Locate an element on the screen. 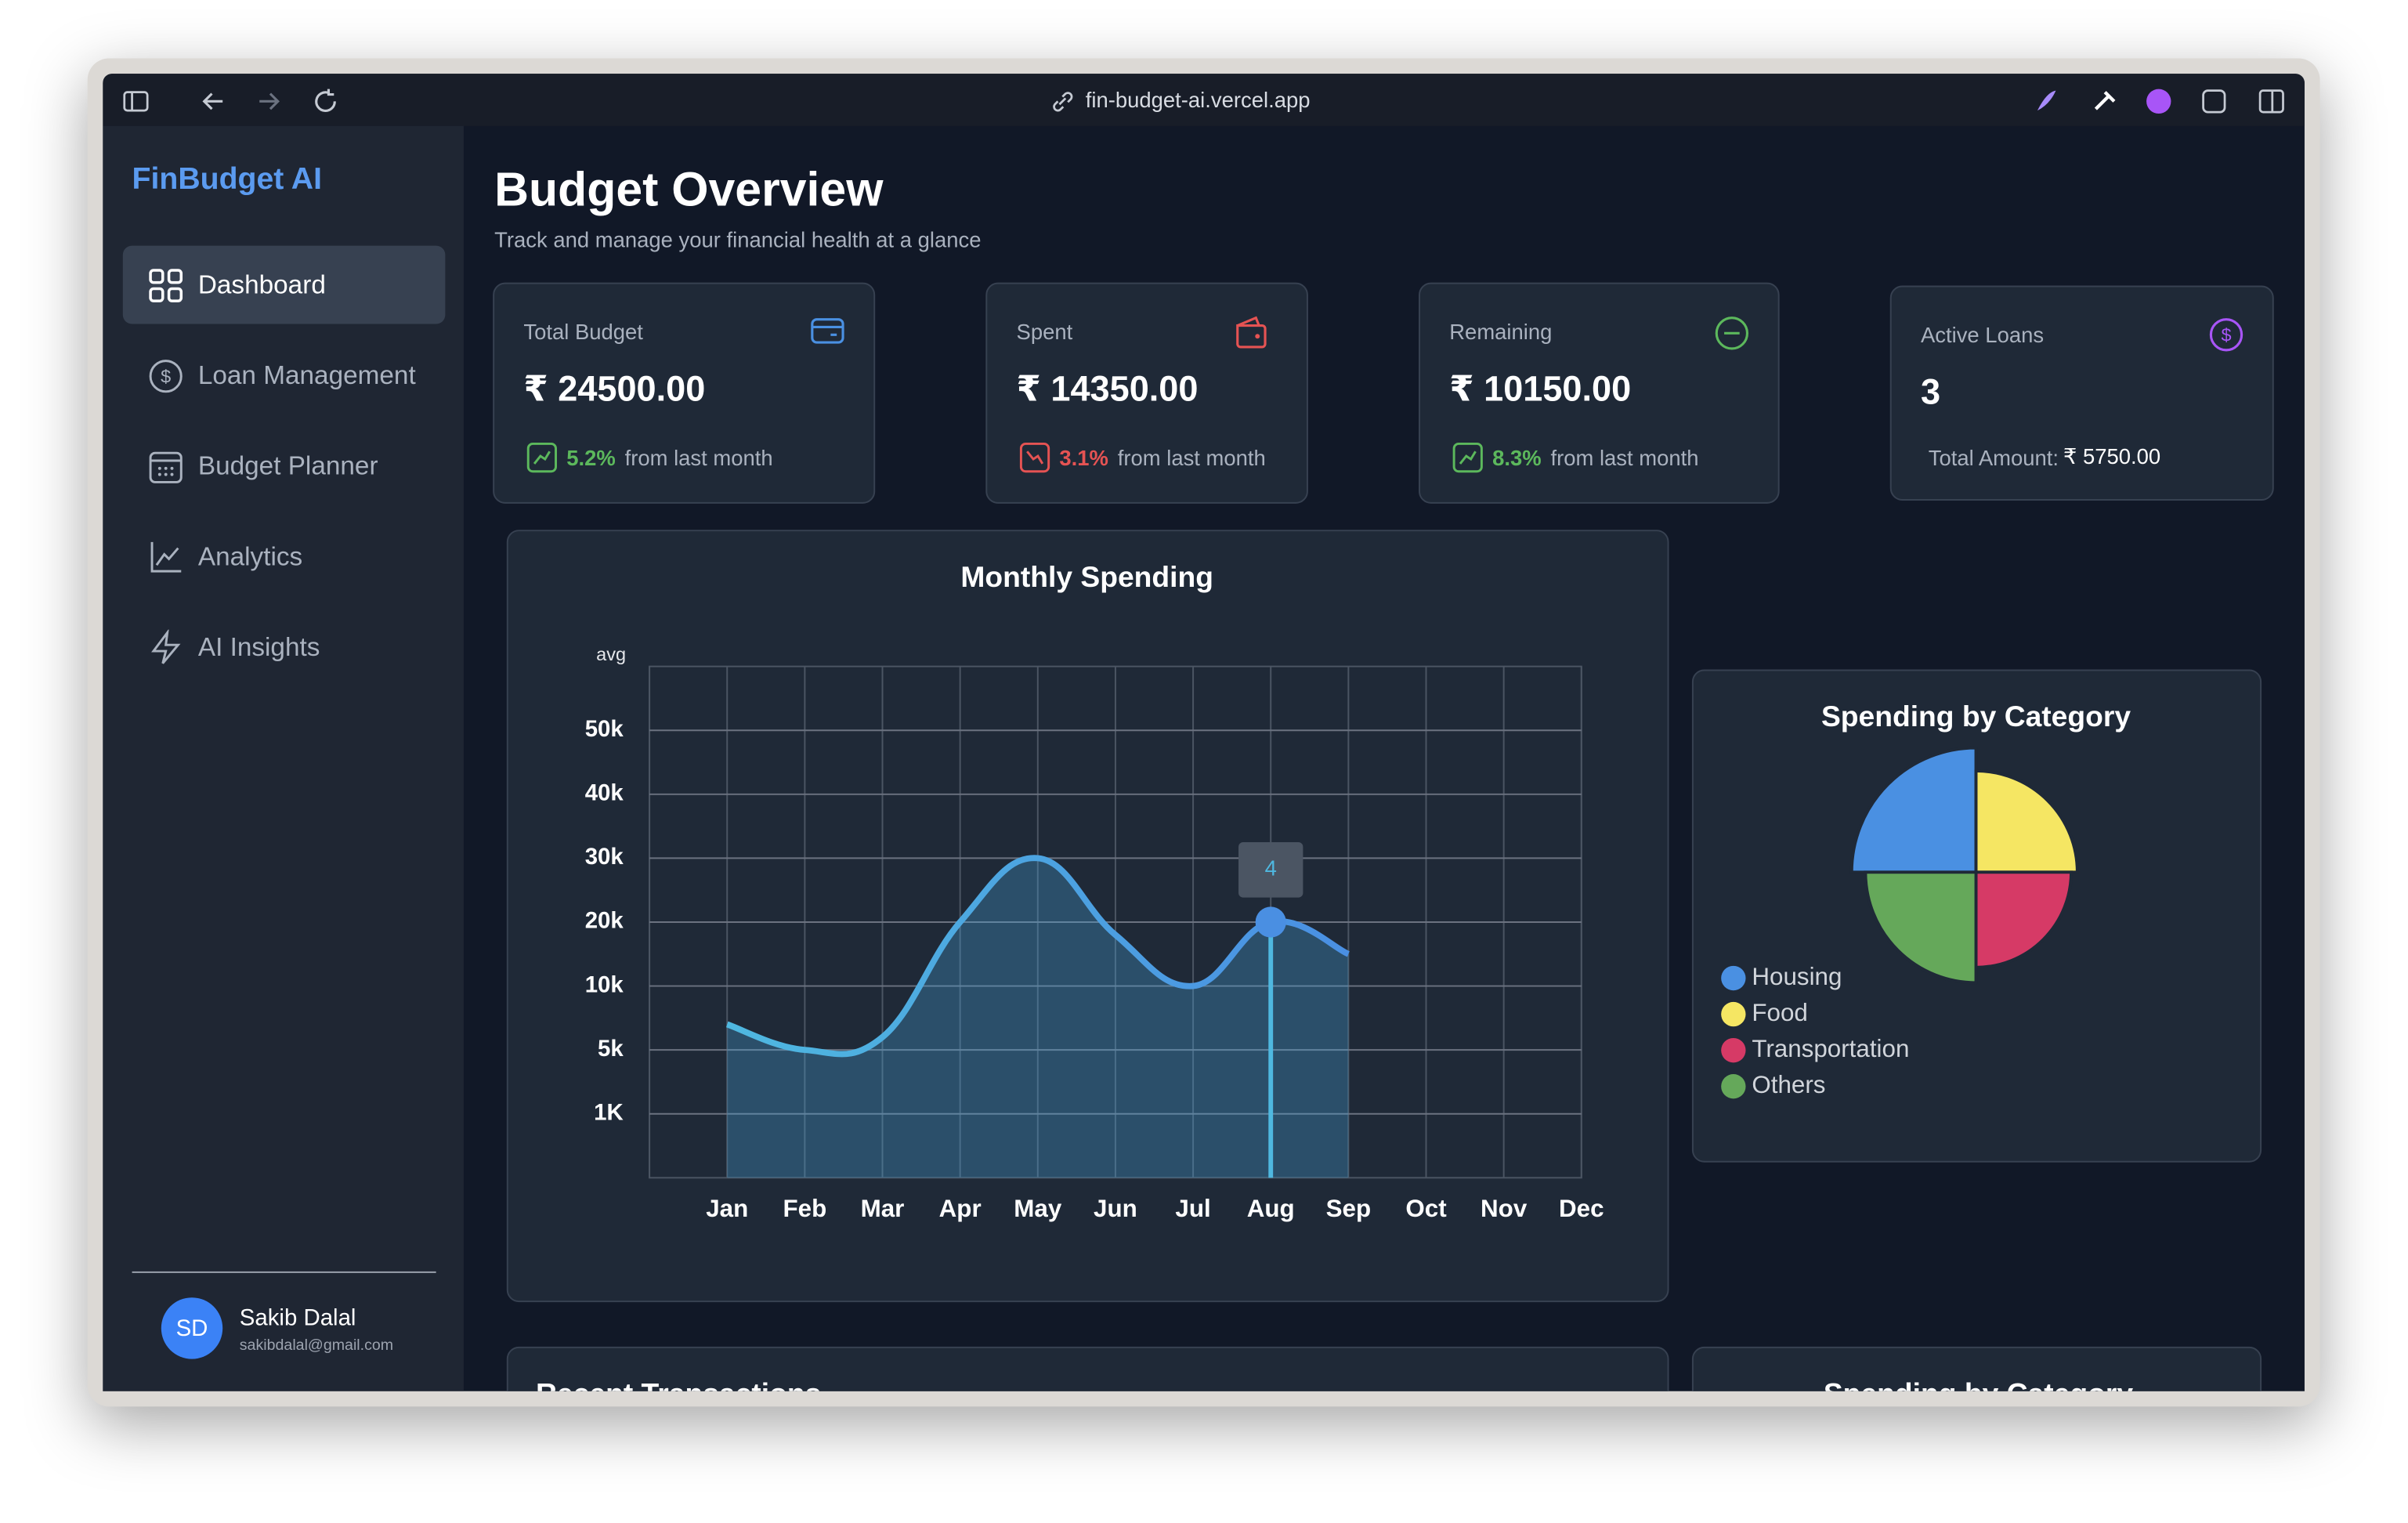 The image size is (2408, 1523). browser-toolbar: fin-budget-ai.vercel.app is located at coordinates (1204, 100).